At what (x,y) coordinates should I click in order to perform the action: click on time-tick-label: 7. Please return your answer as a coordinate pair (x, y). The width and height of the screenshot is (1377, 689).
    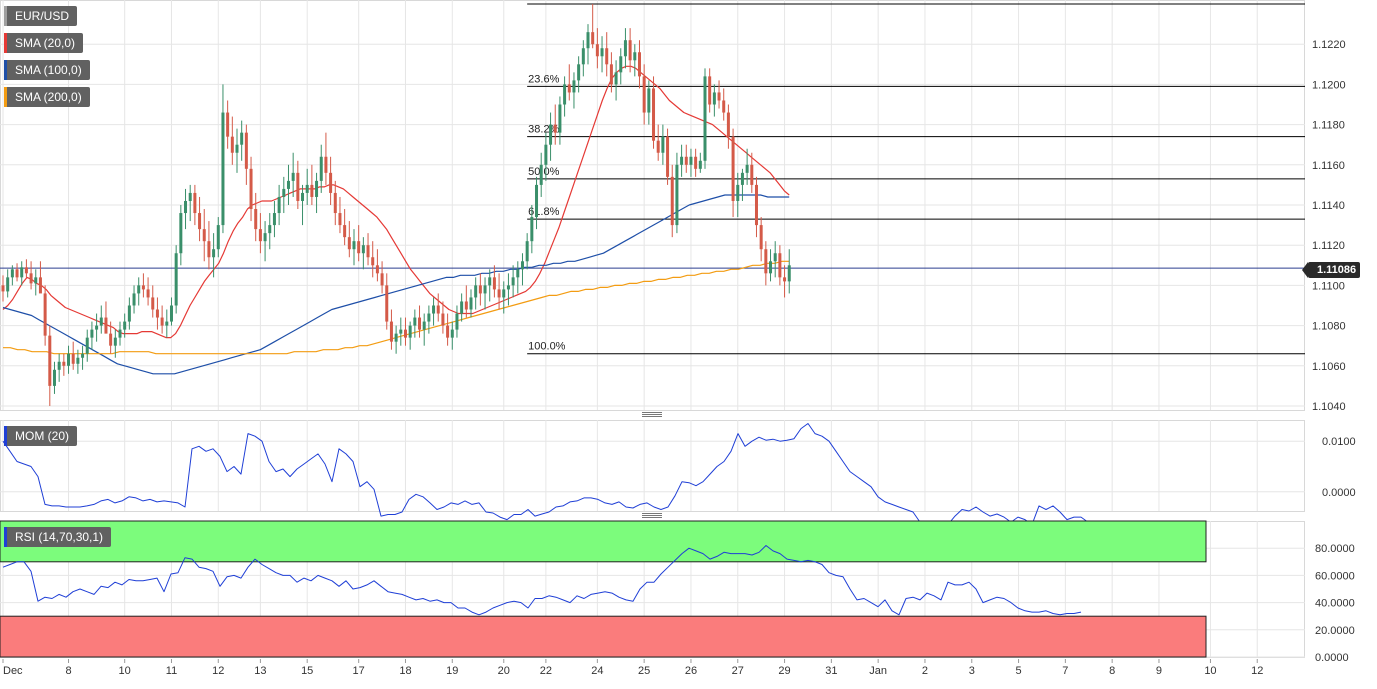
    Looking at the image, I should click on (1065, 671).